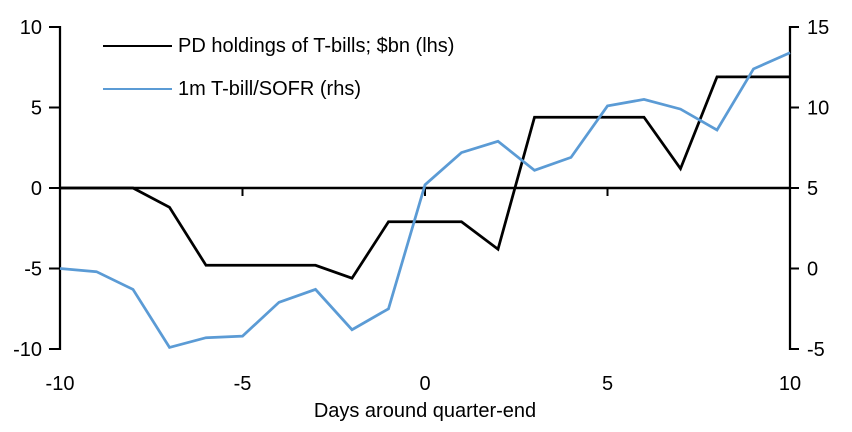 The image size is (852, 432). What do you see at coordinates (60, 384) in the screenshot?
I see `x-tick-label: -10` at bounding box center [60, 384].